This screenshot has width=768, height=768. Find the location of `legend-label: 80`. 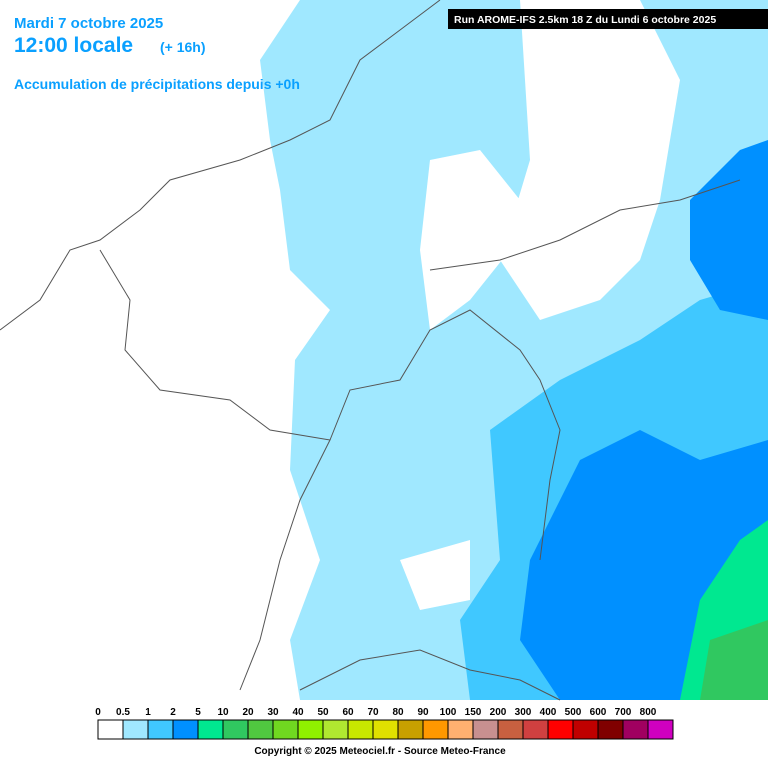

legend-label: 80 is located at coordinates (398, 712).